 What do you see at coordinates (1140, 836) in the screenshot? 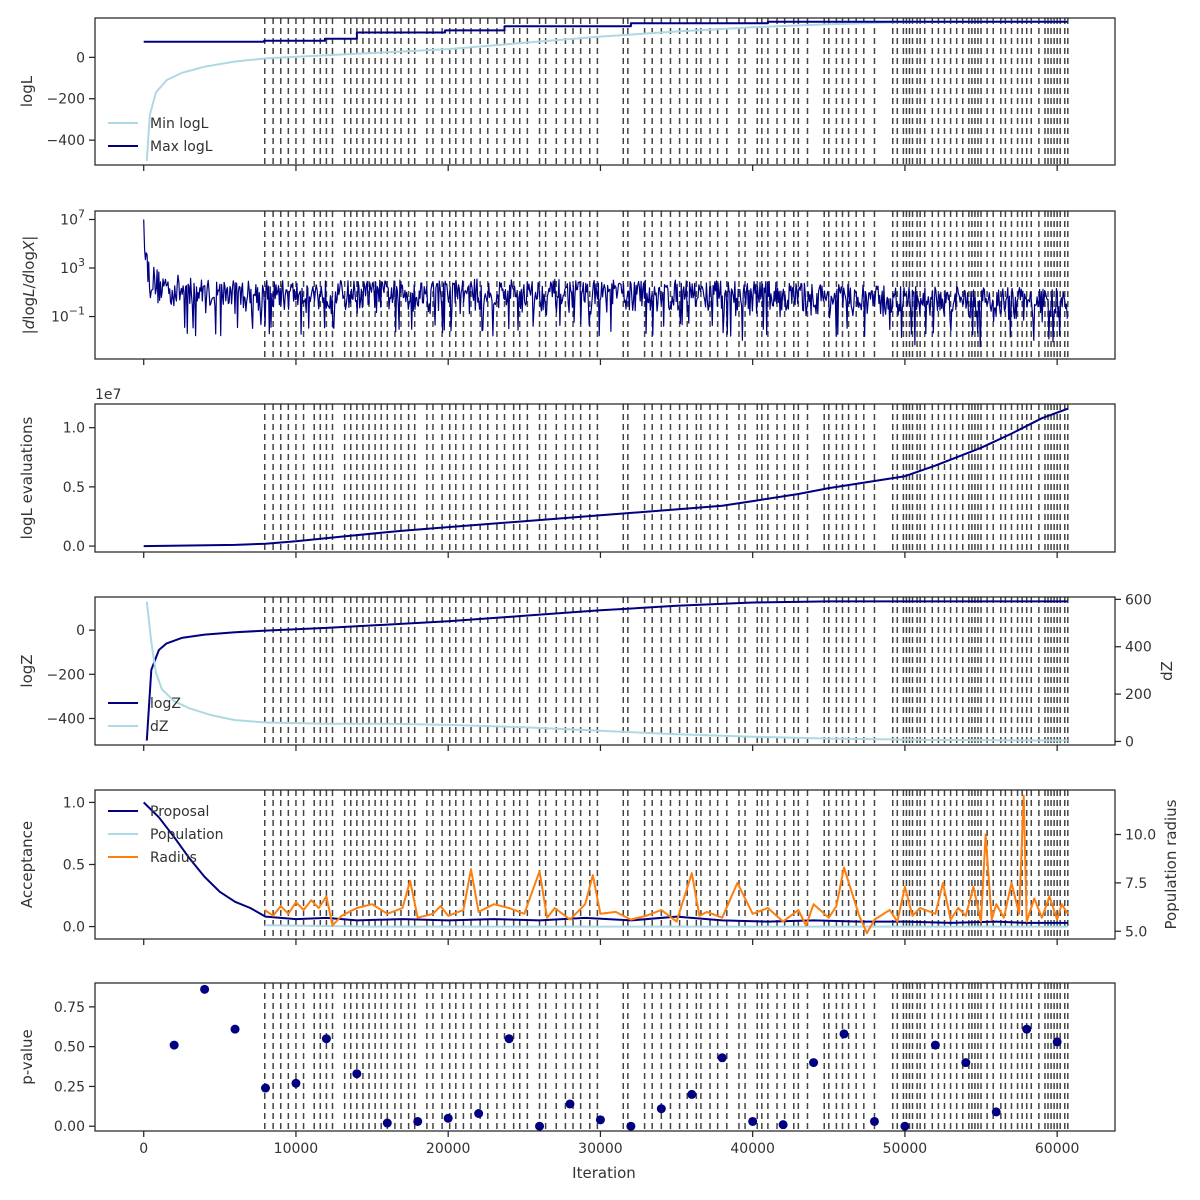
I see `y-tick-label-right: 10.0` at bounding box center [1140, 836].